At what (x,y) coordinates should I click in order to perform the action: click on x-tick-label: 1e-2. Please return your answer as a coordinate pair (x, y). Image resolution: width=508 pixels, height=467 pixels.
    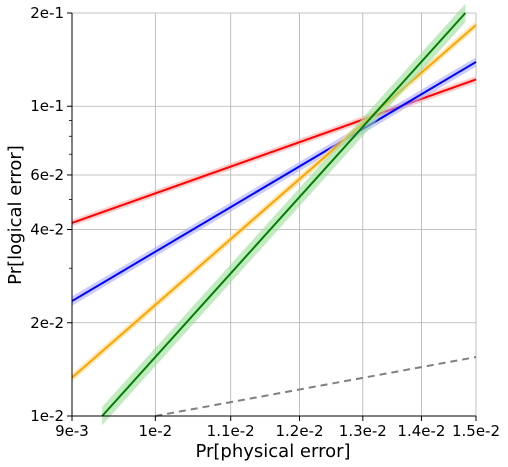
    Looking at the image, I should click on (155, 431).